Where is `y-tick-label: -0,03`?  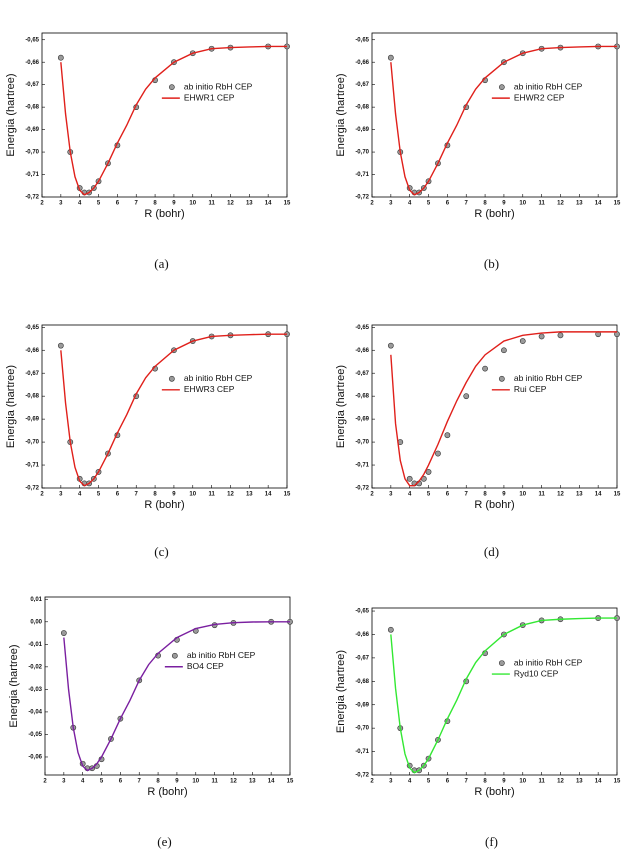
y-tick-label: -0,03 is located at coordinates (35, 690).